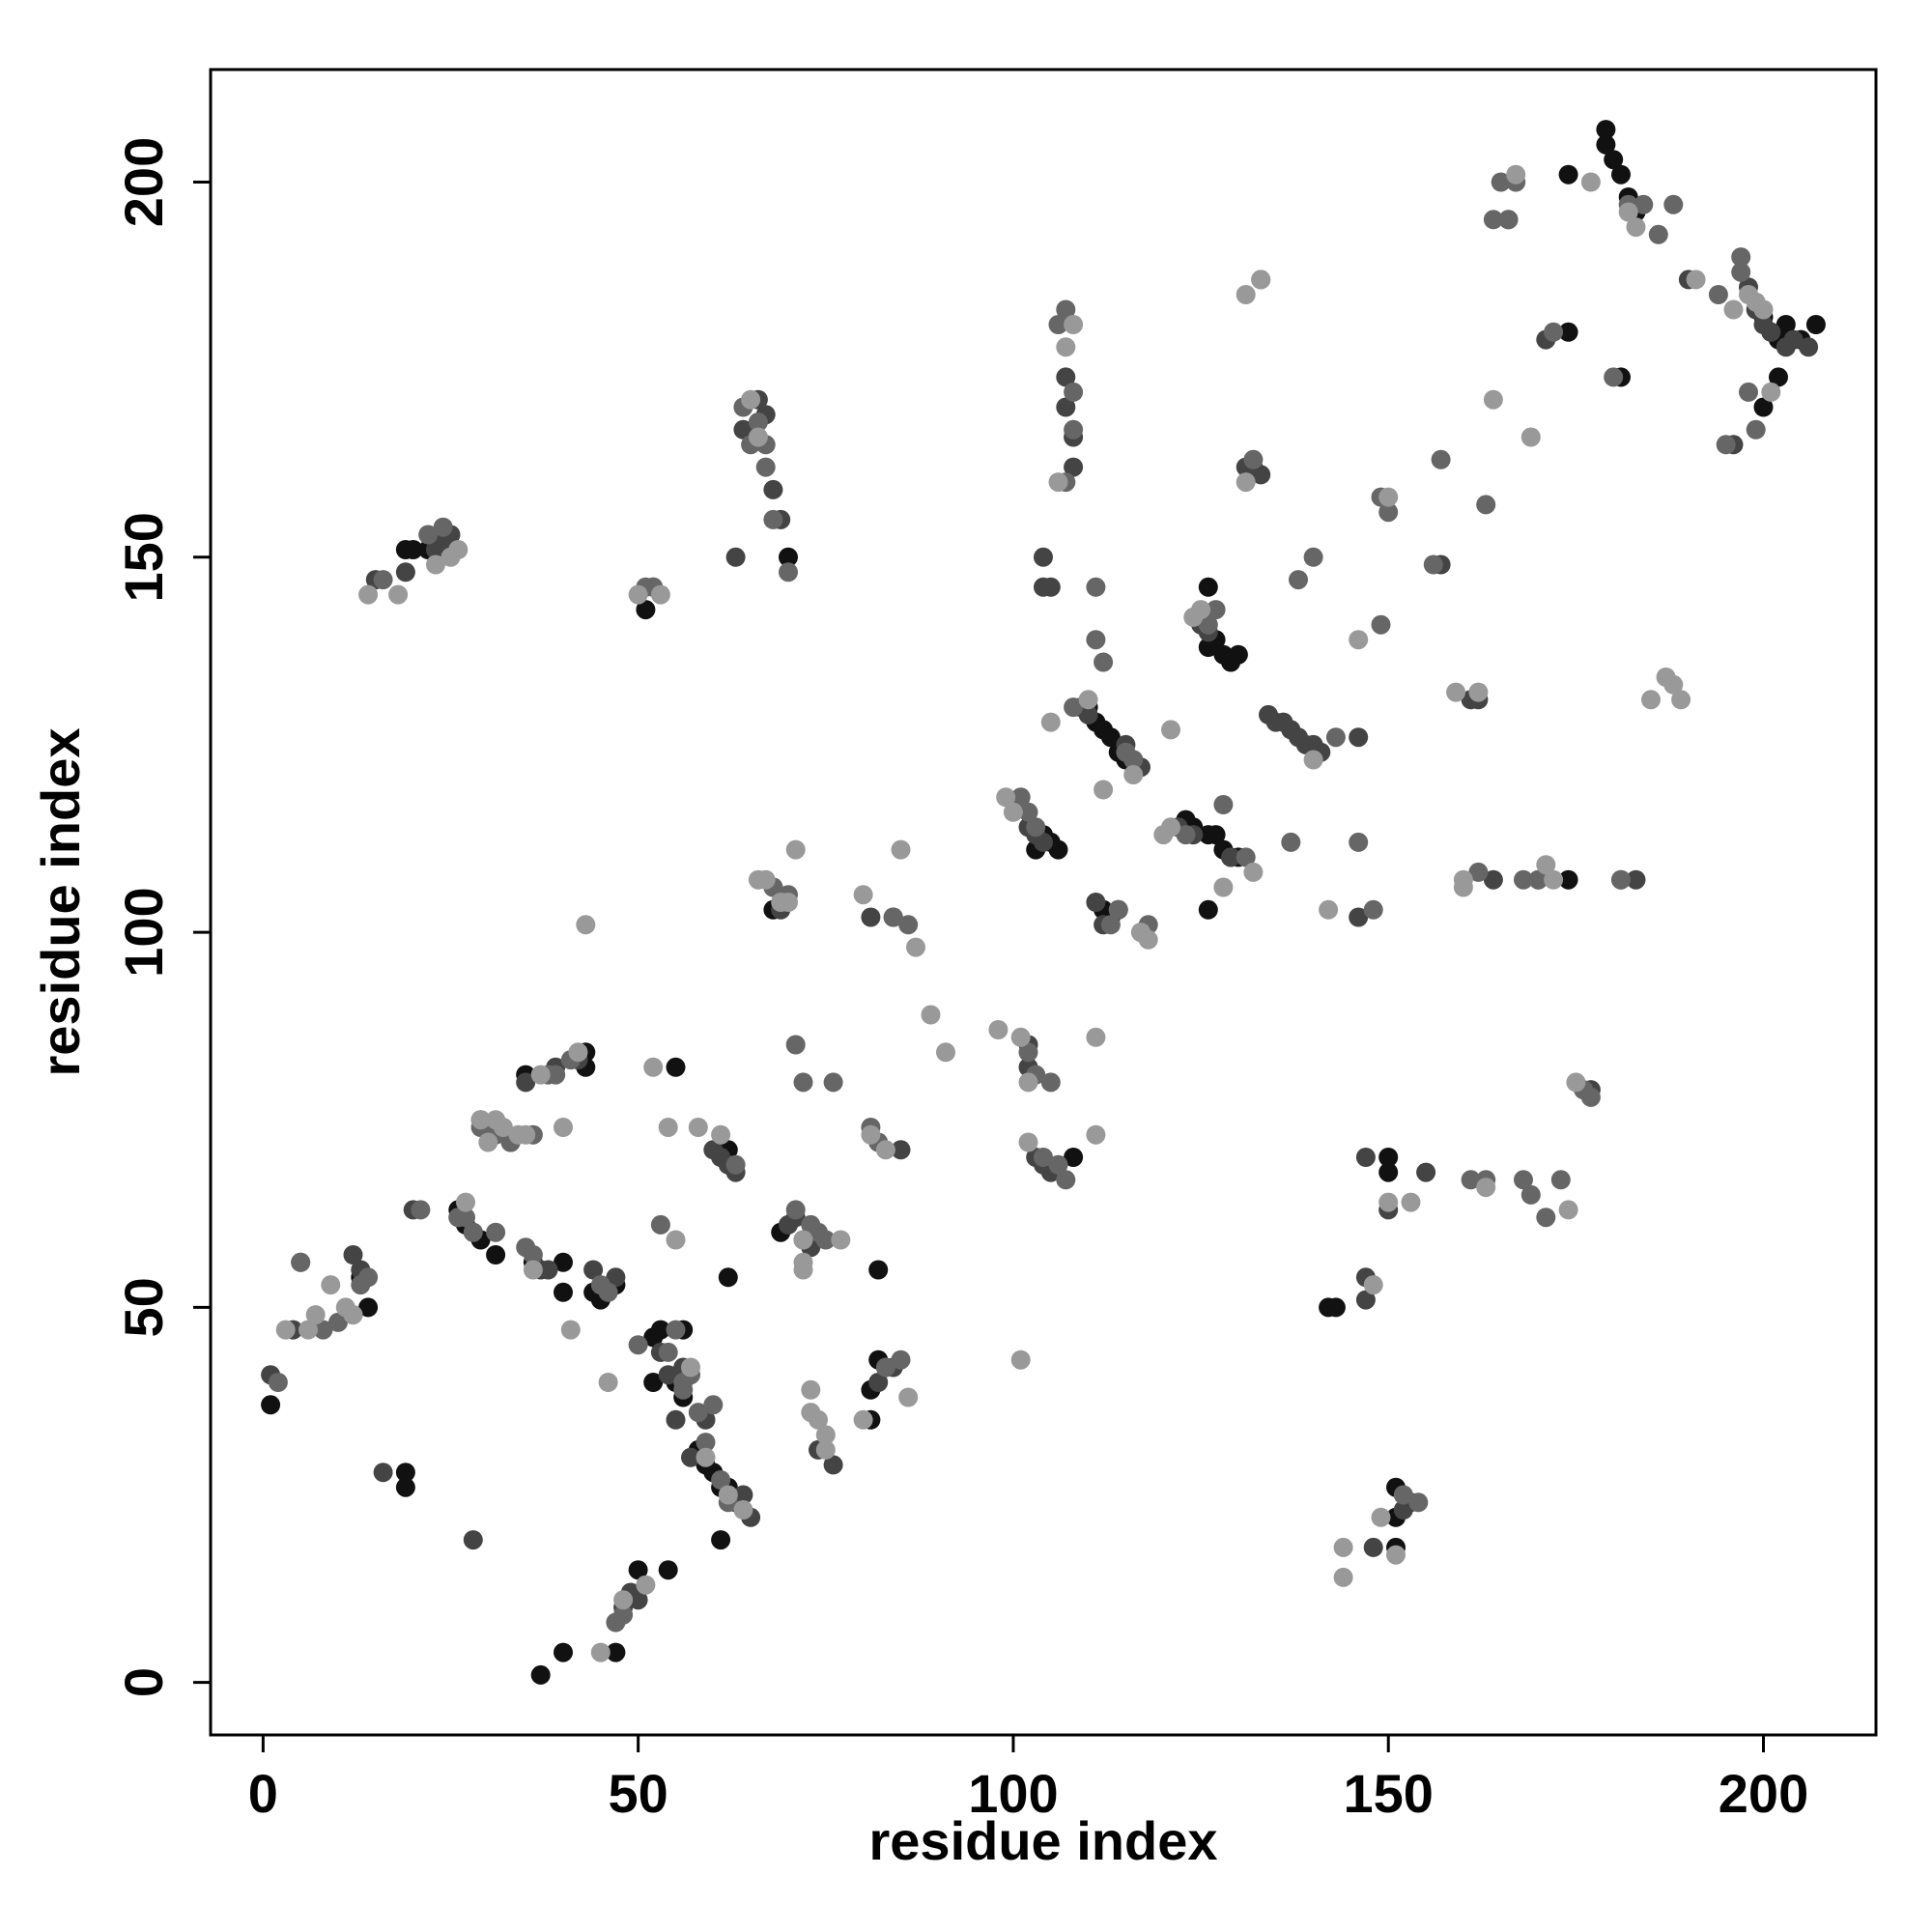 Image resolution: width=1932 pixels, height=1932 pixels. What do you see at coordinates (1028, 1779) in the screenshot?
I see `x-axis-ticks: 0 50 100 150 200` at bounding box center [1028, 1779].